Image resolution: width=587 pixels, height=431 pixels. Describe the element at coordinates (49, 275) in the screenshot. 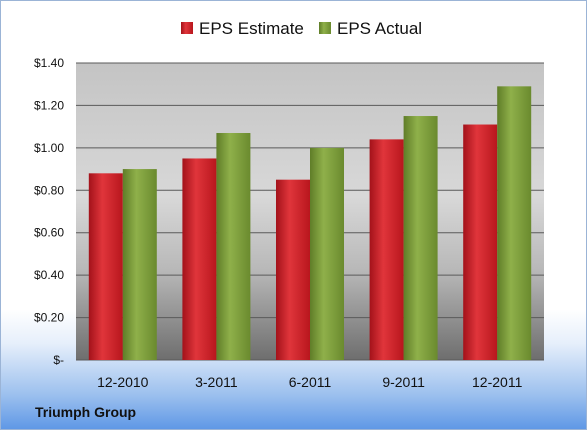

I see `y-tick-label: $0.40` at that location.